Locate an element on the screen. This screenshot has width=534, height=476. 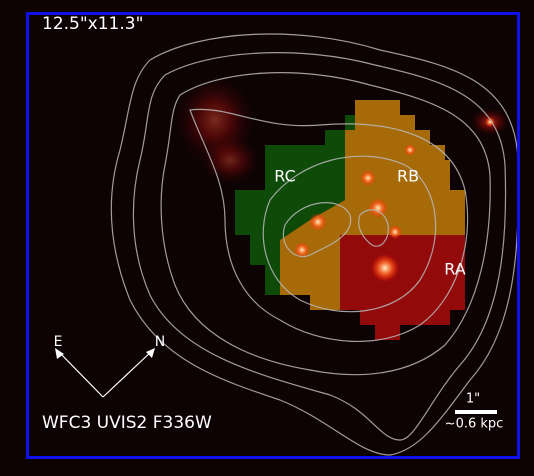
compass-north: N is located at coordinates (160, 342).